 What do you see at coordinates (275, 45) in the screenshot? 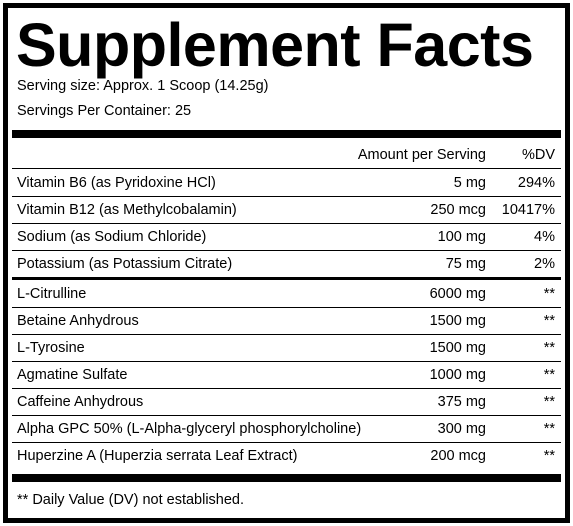
I see `title: Supplement Facts` at bounding box center [275, 45].